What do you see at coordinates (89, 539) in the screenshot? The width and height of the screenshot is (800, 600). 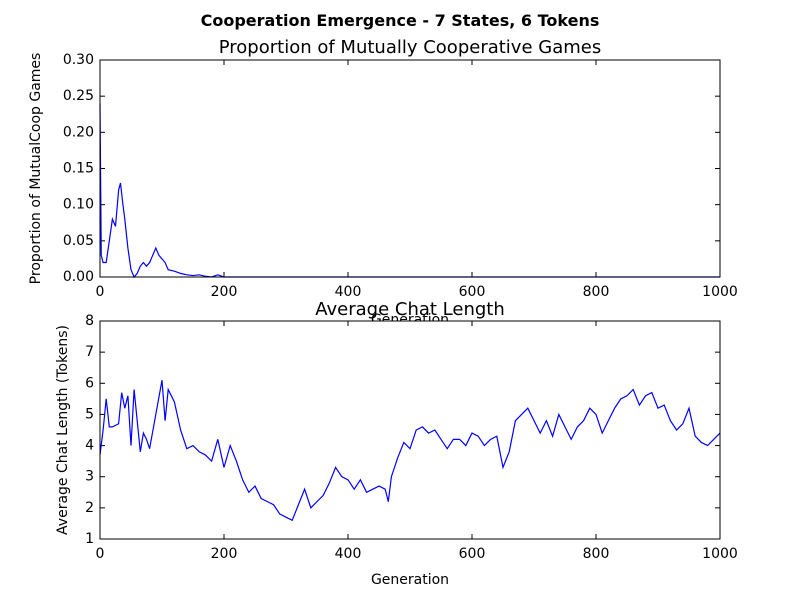 I see `y-tick-label: 1` at bounding box center [89, 539].